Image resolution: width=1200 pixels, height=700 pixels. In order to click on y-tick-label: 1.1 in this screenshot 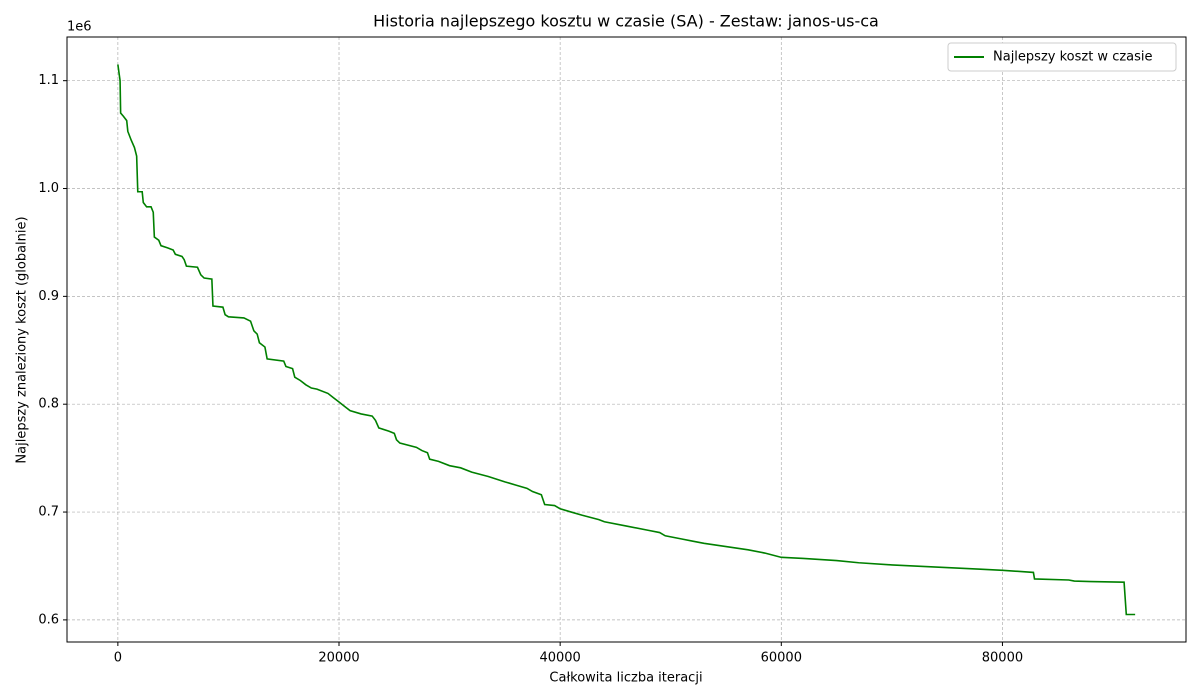, I will do `click(48, 80)`.